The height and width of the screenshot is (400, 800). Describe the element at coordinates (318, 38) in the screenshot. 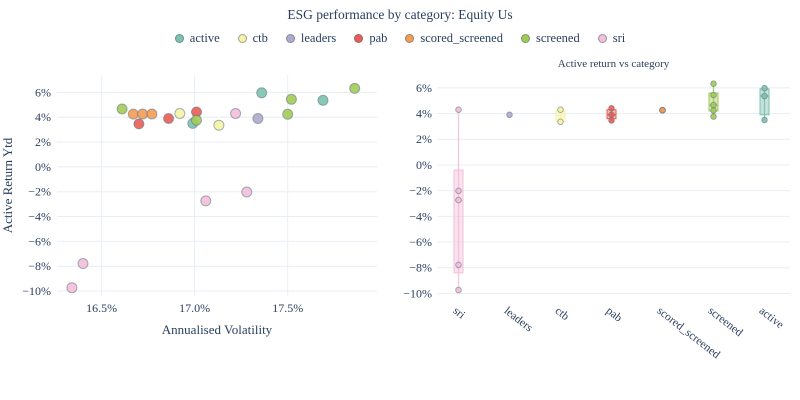

I see `legend-item-label: leaders` at that location.